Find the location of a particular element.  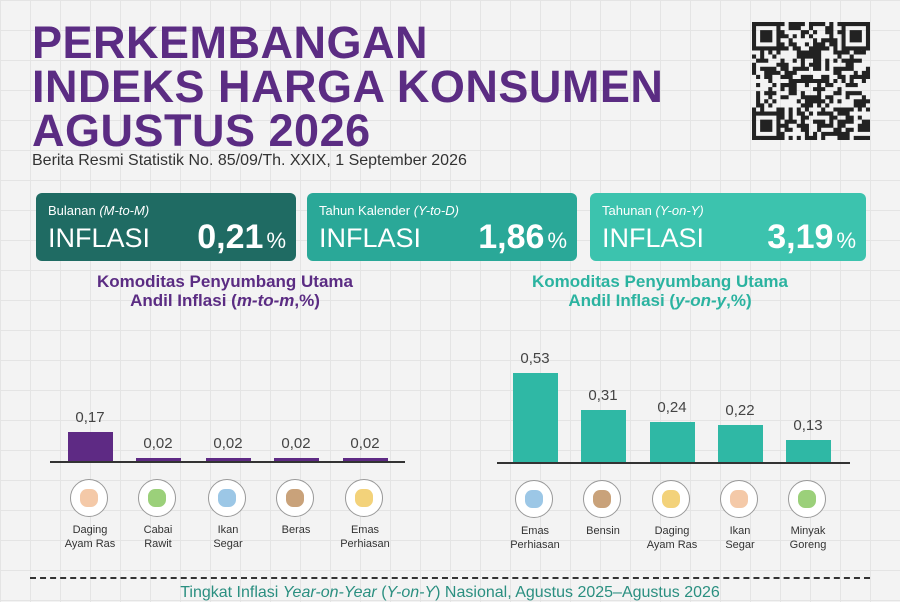

value-label: 0,31 is located at coordinates (603, 395).